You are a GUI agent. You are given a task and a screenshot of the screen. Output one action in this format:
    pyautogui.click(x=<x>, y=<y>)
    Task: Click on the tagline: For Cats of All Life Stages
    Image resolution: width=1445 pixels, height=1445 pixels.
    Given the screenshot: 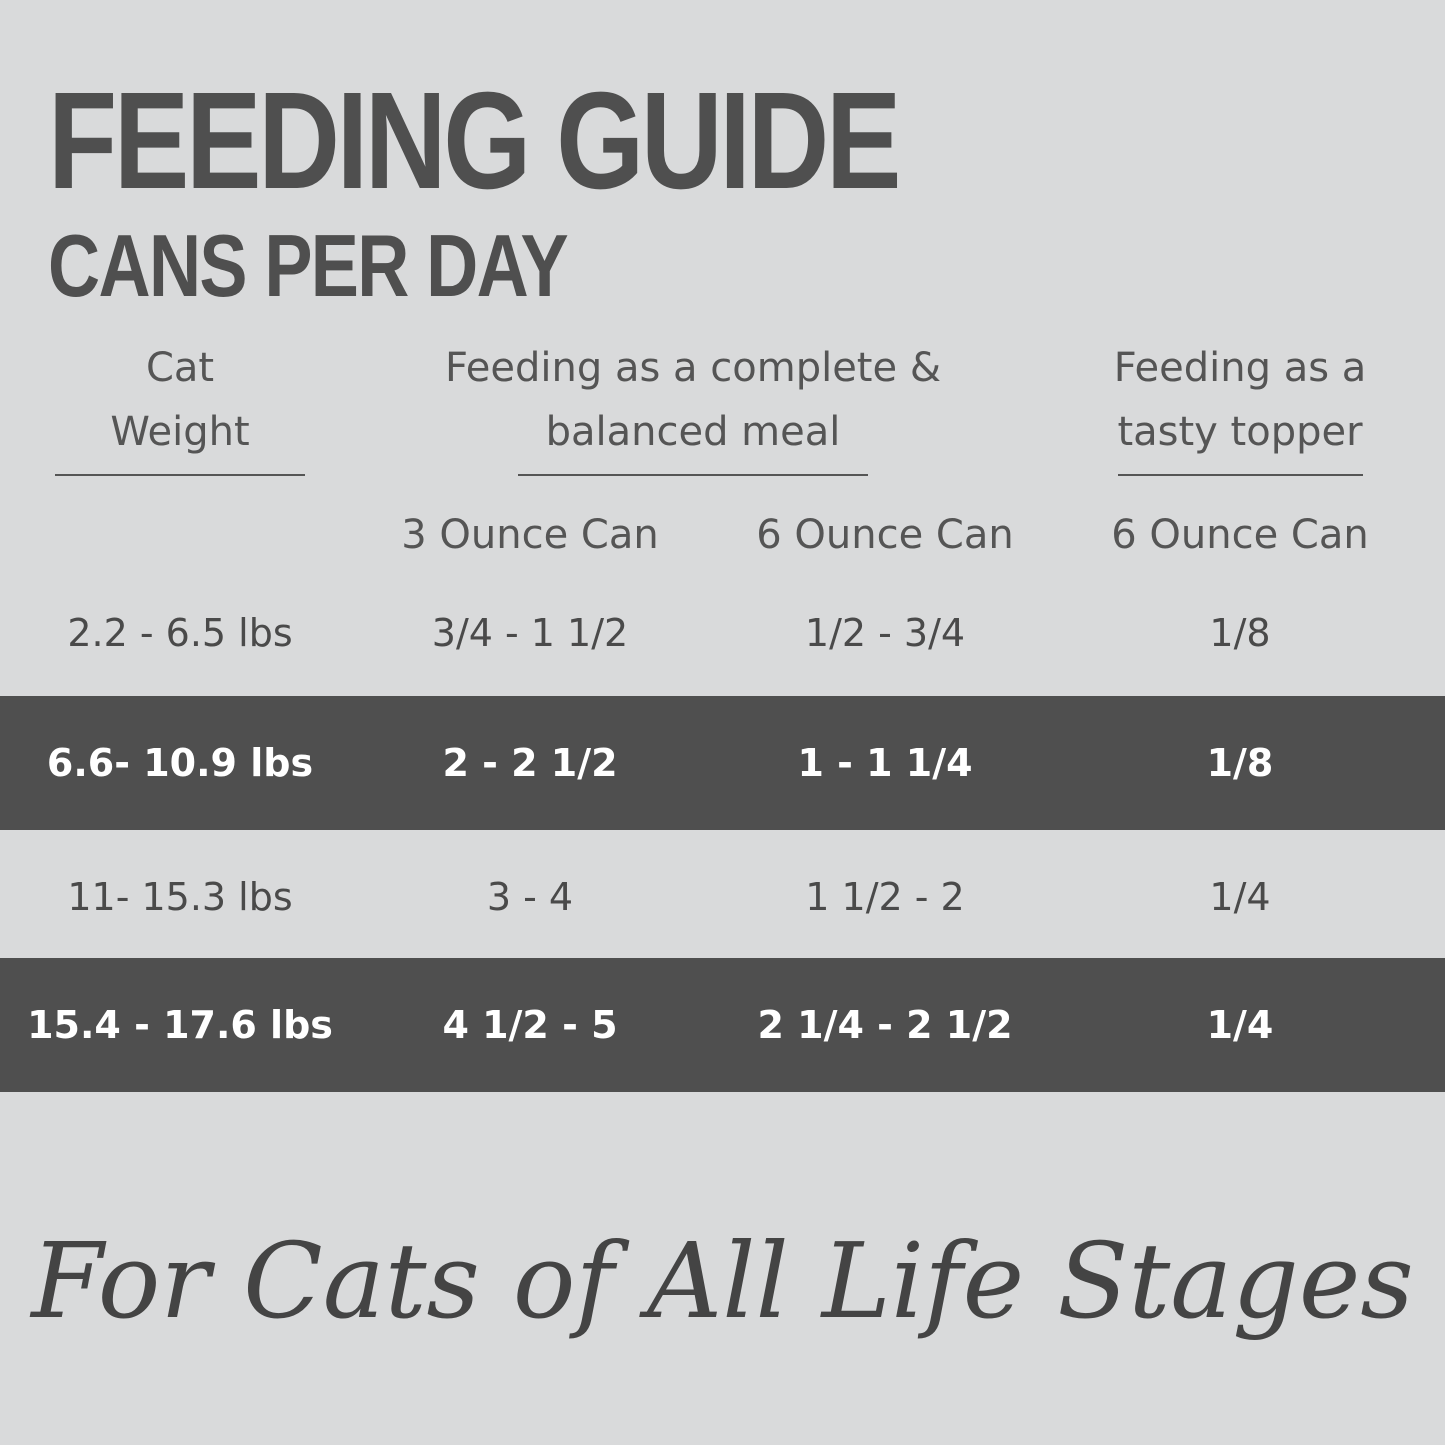 What is the action you would take?
    pyautogui.click(x=722, y=1281)
    